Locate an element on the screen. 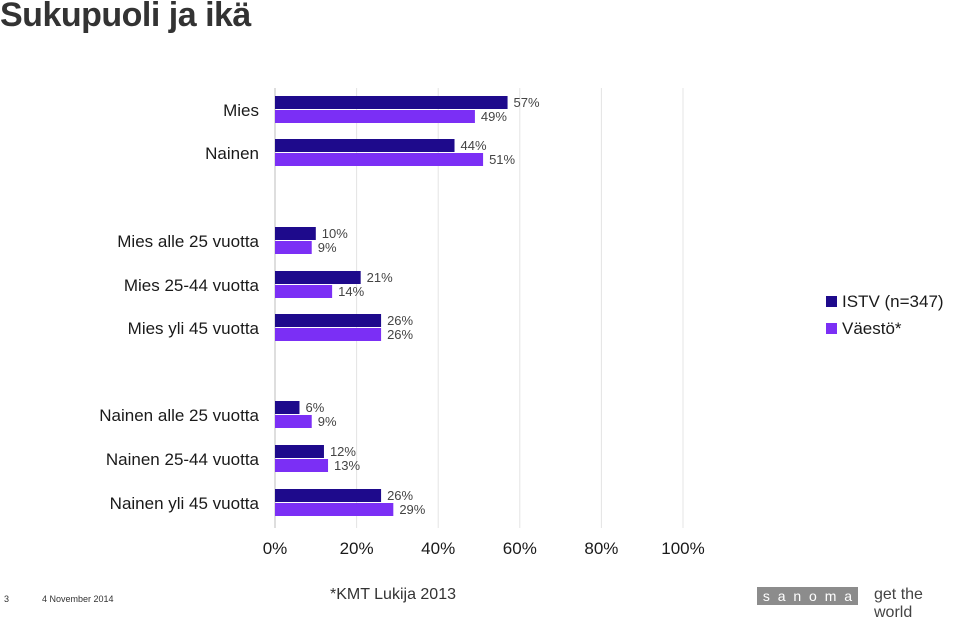 The image size is (960, 622). tick-label: 100% is located at coordinates (682, 548).